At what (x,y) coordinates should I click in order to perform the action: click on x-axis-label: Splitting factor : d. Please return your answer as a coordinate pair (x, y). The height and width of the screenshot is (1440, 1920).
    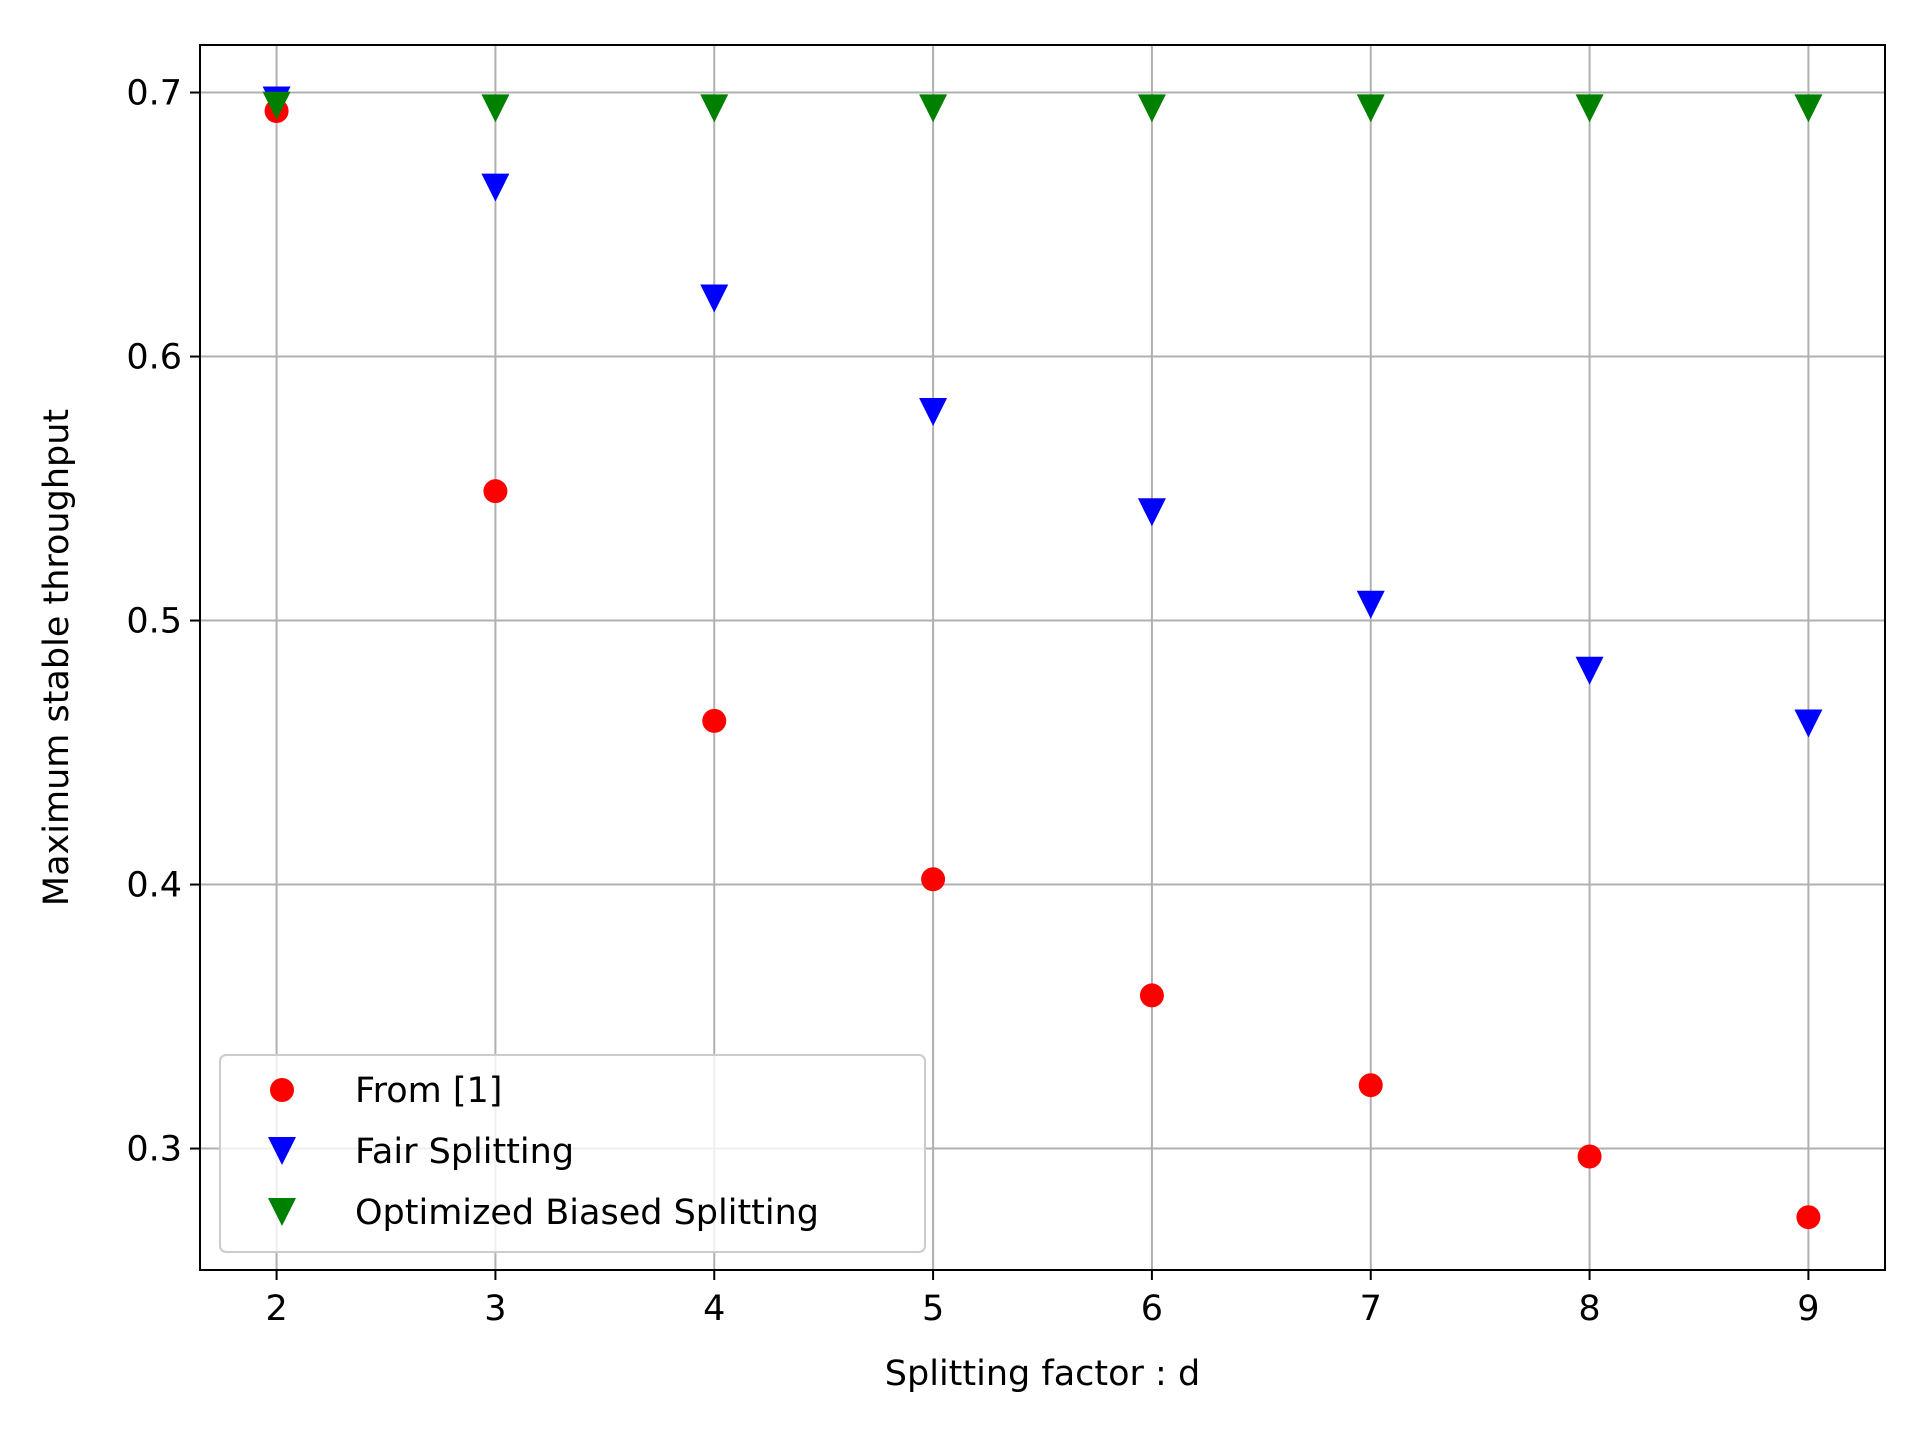
    Looking at the image, I should click on (1042, 1374).